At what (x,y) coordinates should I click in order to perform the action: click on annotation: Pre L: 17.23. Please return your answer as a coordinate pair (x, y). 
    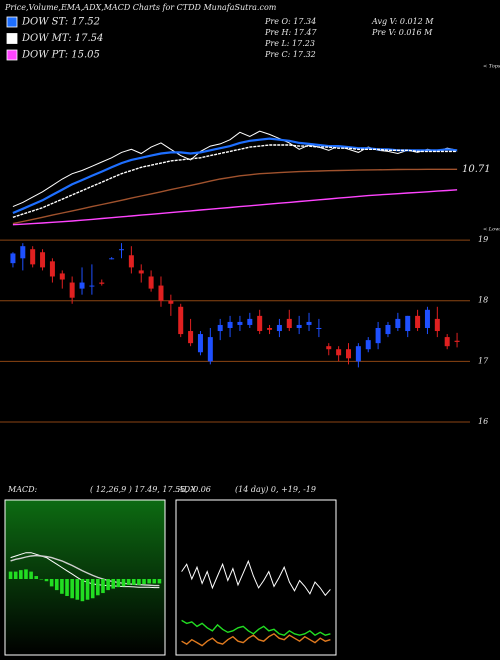
    Looking at the image, I should click on (289, 43).